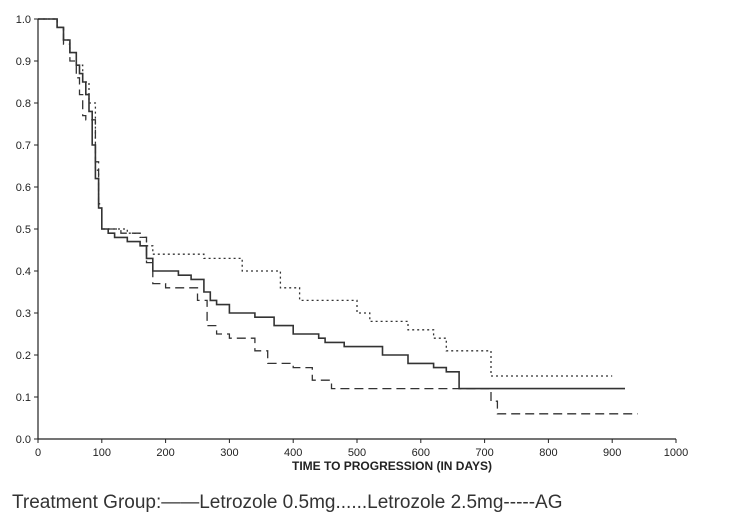 Image resolution: width=729 pixels, height=521 pixels. Describe the element at coordinates (23, 188) in the screenshot. I see `y-tick-label: 0.6` at that location.